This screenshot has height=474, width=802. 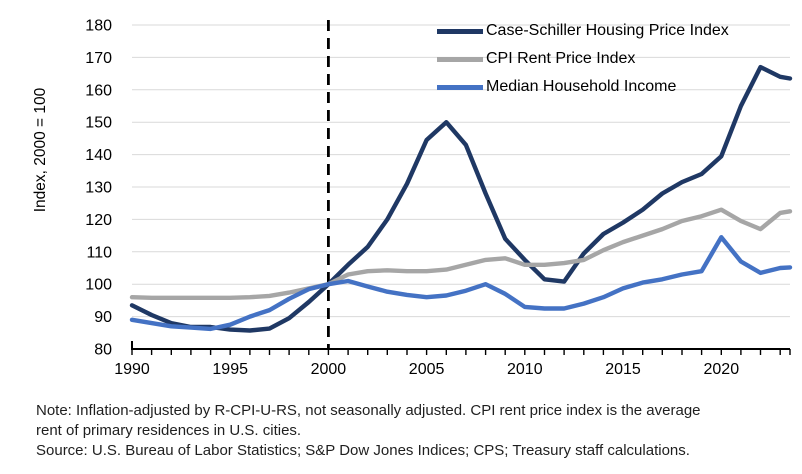 What do you see at coordinates (98, 26) in the screenshot?
I see `y-tick-label: 180` at bounding box center [98, 26].